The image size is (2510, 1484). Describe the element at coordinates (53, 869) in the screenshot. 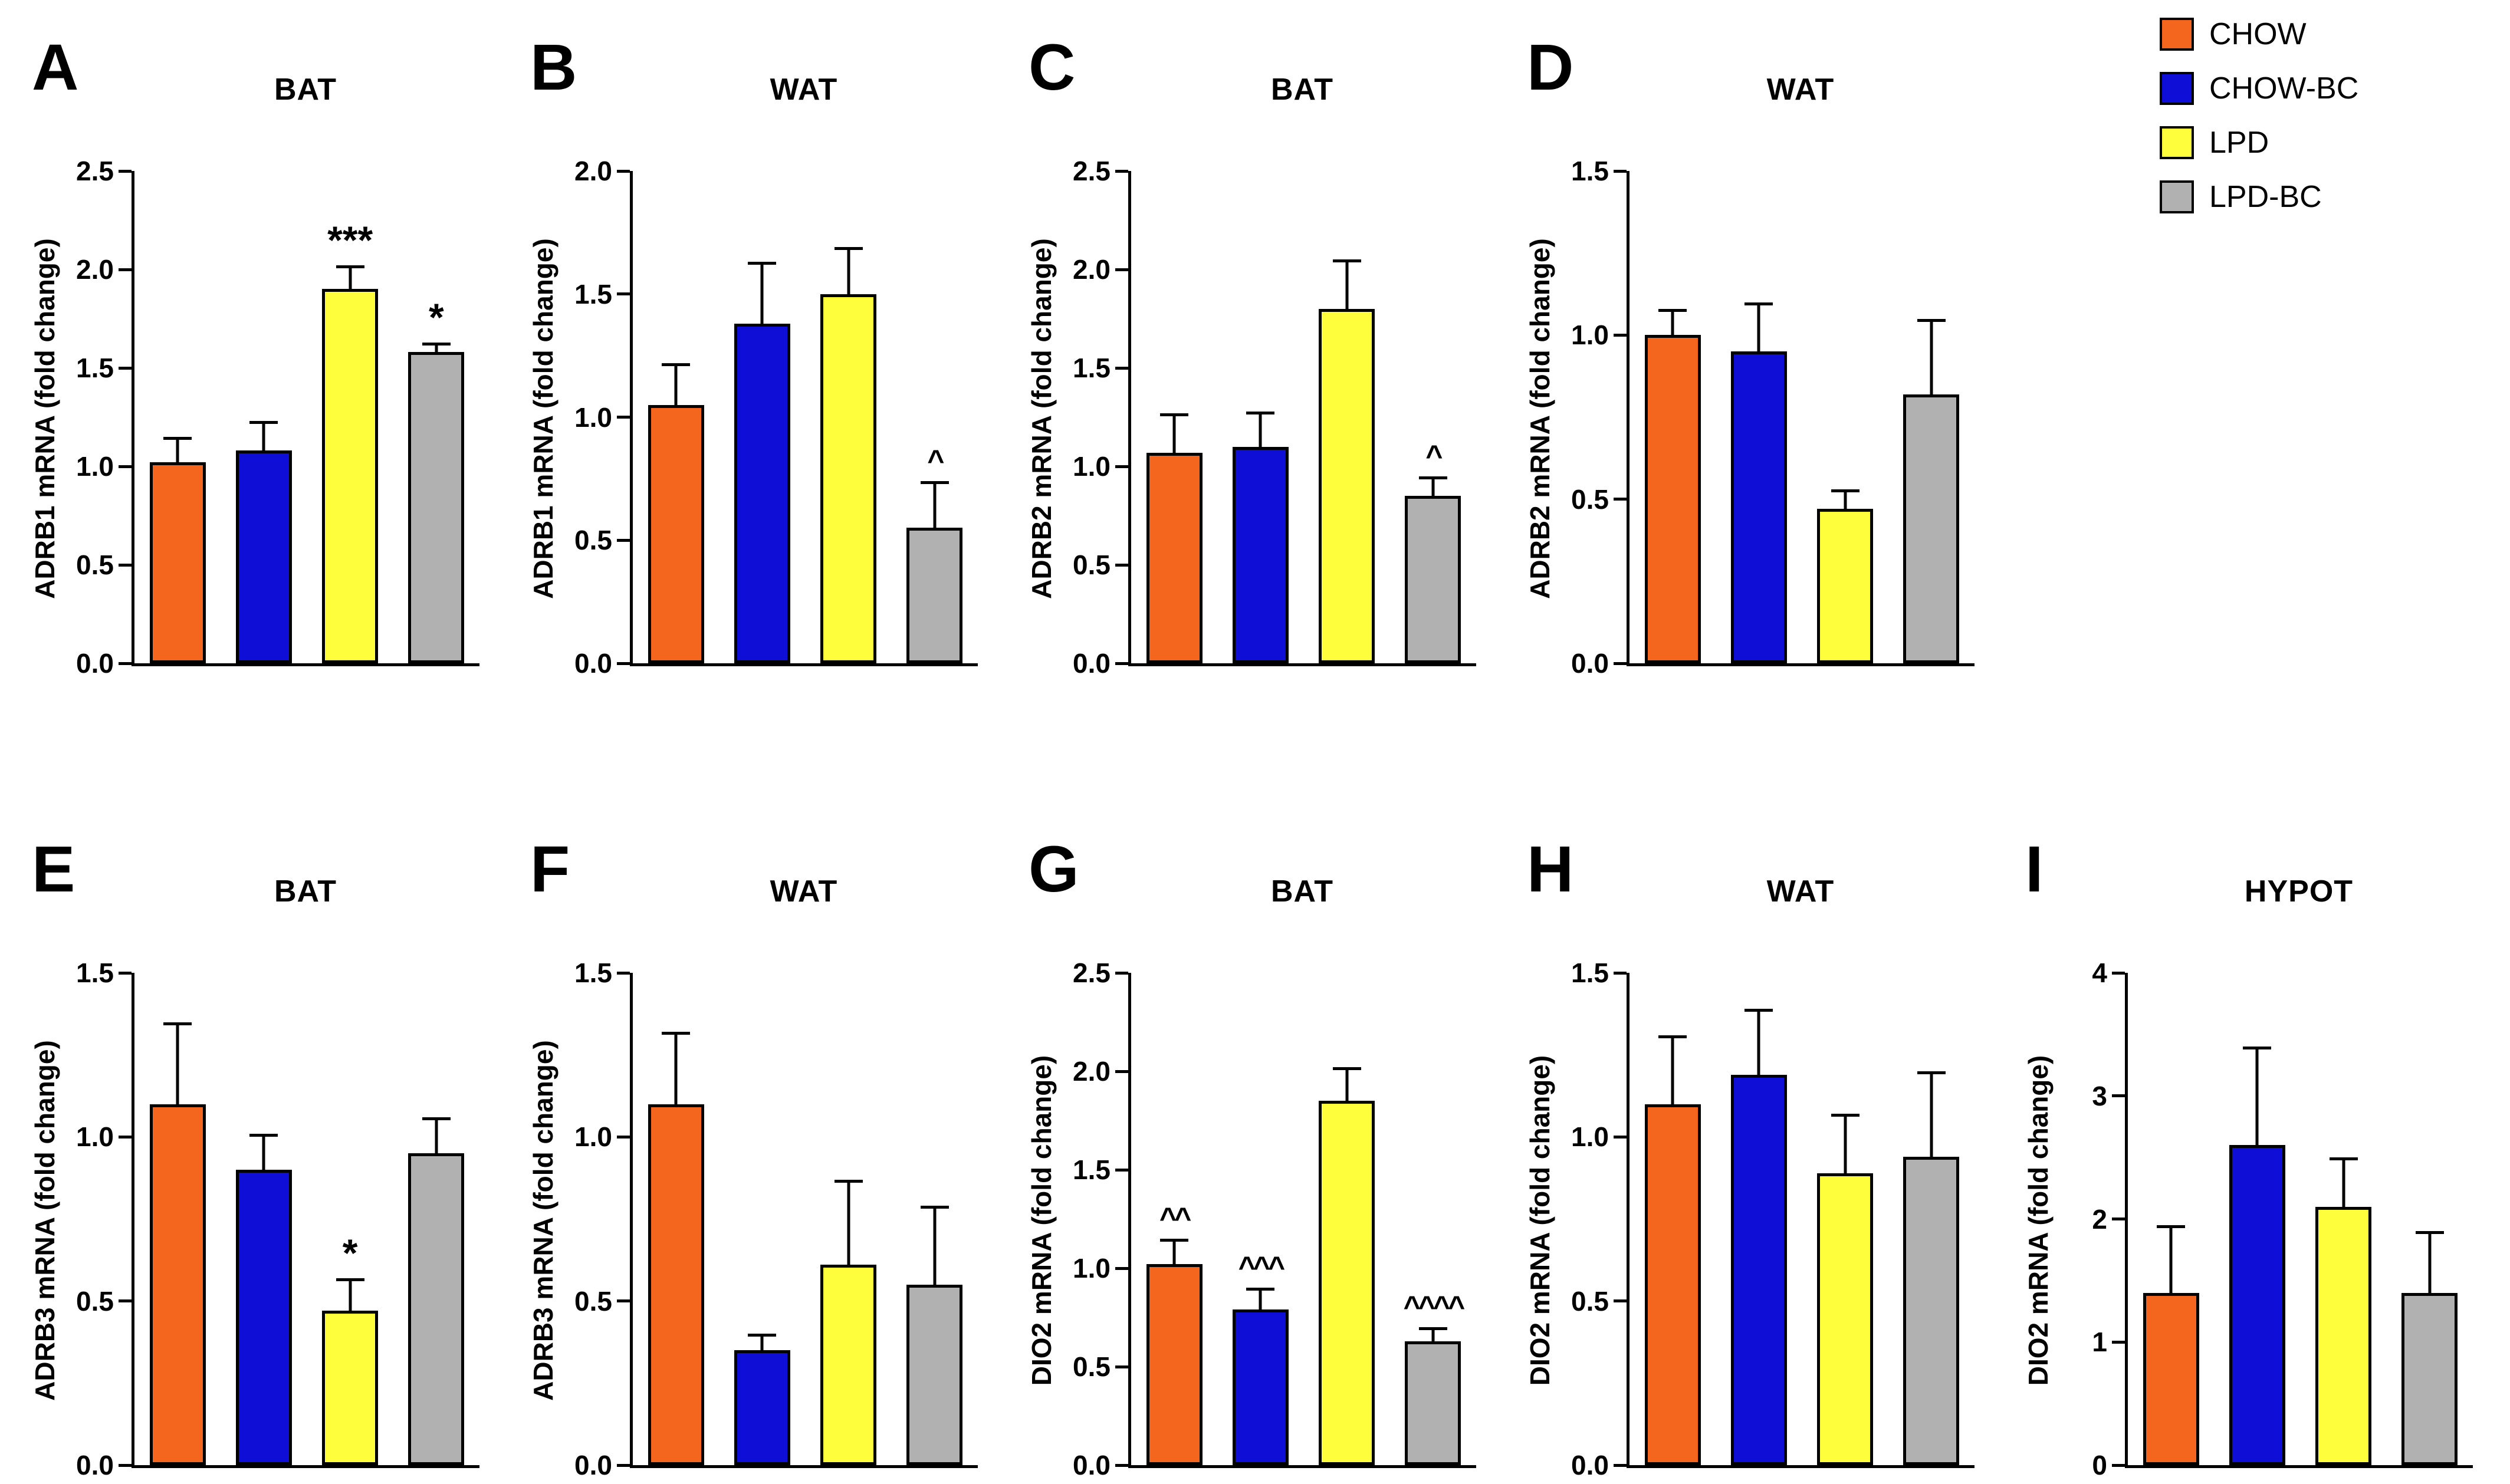

I see `panel-letter-E: E` at that location.